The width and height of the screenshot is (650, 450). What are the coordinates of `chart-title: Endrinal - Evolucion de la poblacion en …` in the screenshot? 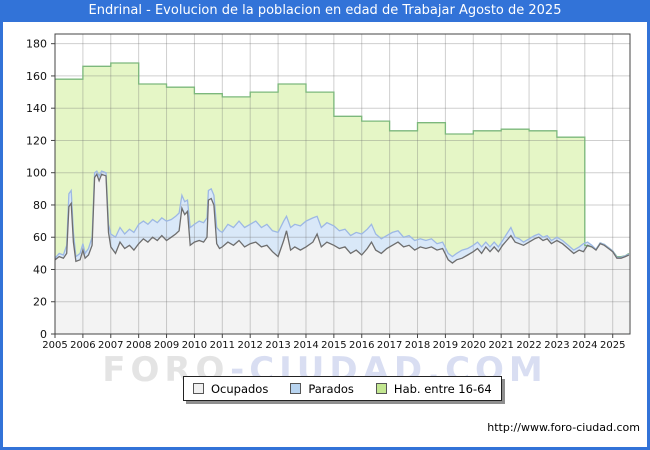 It's located at (325, 11).